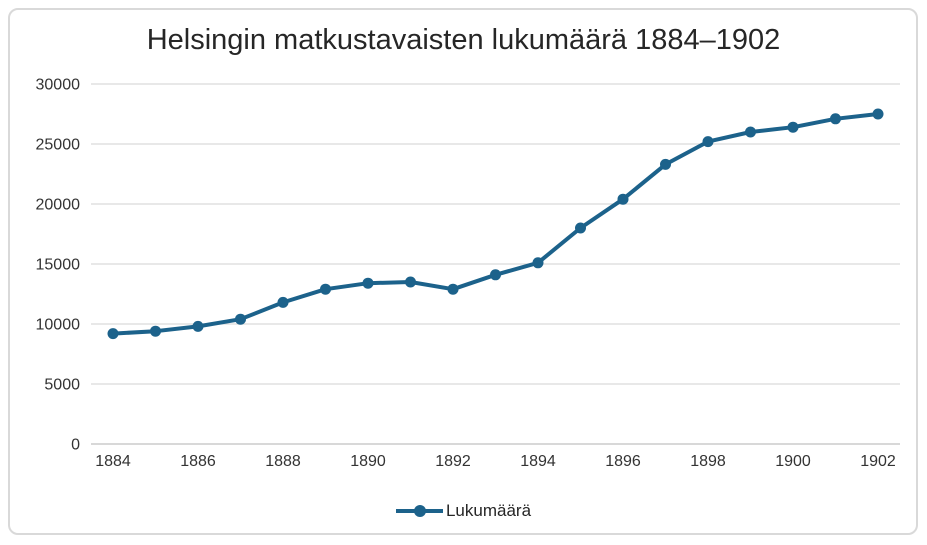  I want to click on x-axis-tick-label: 1892, so click(453, 461).